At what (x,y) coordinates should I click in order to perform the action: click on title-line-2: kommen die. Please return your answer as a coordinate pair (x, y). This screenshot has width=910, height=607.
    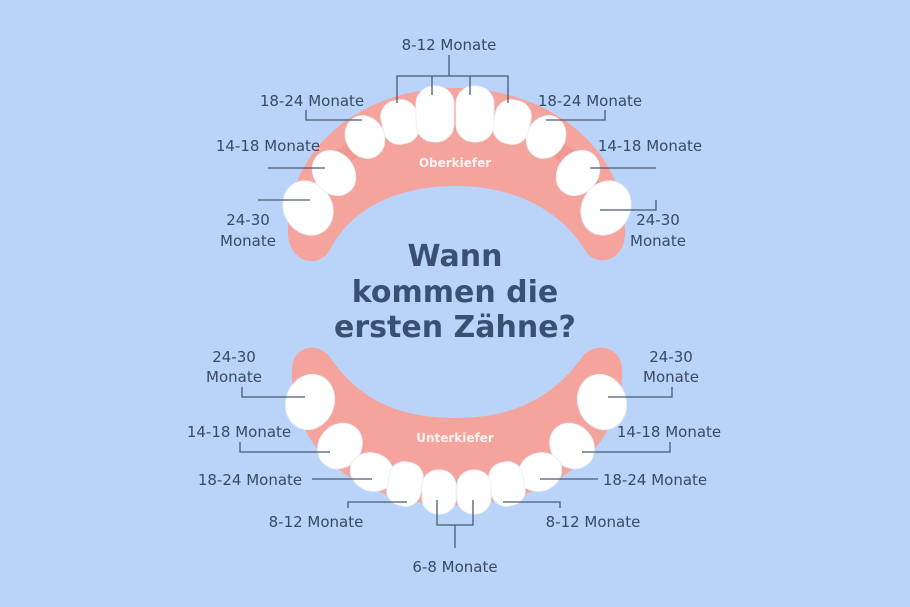
    Looking at the image, I should click on (455, 292).